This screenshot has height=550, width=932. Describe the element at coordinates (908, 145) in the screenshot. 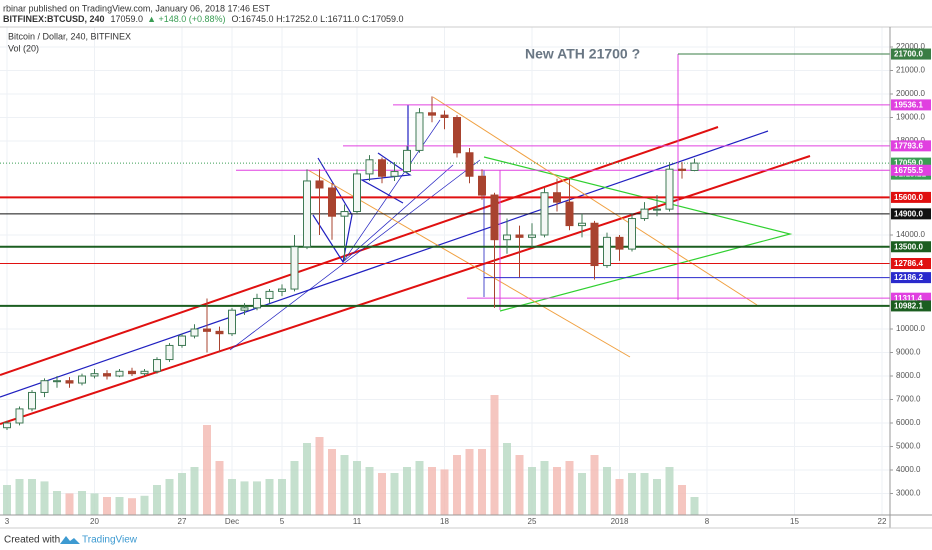

I see `level-label: 17793.6` at that location.